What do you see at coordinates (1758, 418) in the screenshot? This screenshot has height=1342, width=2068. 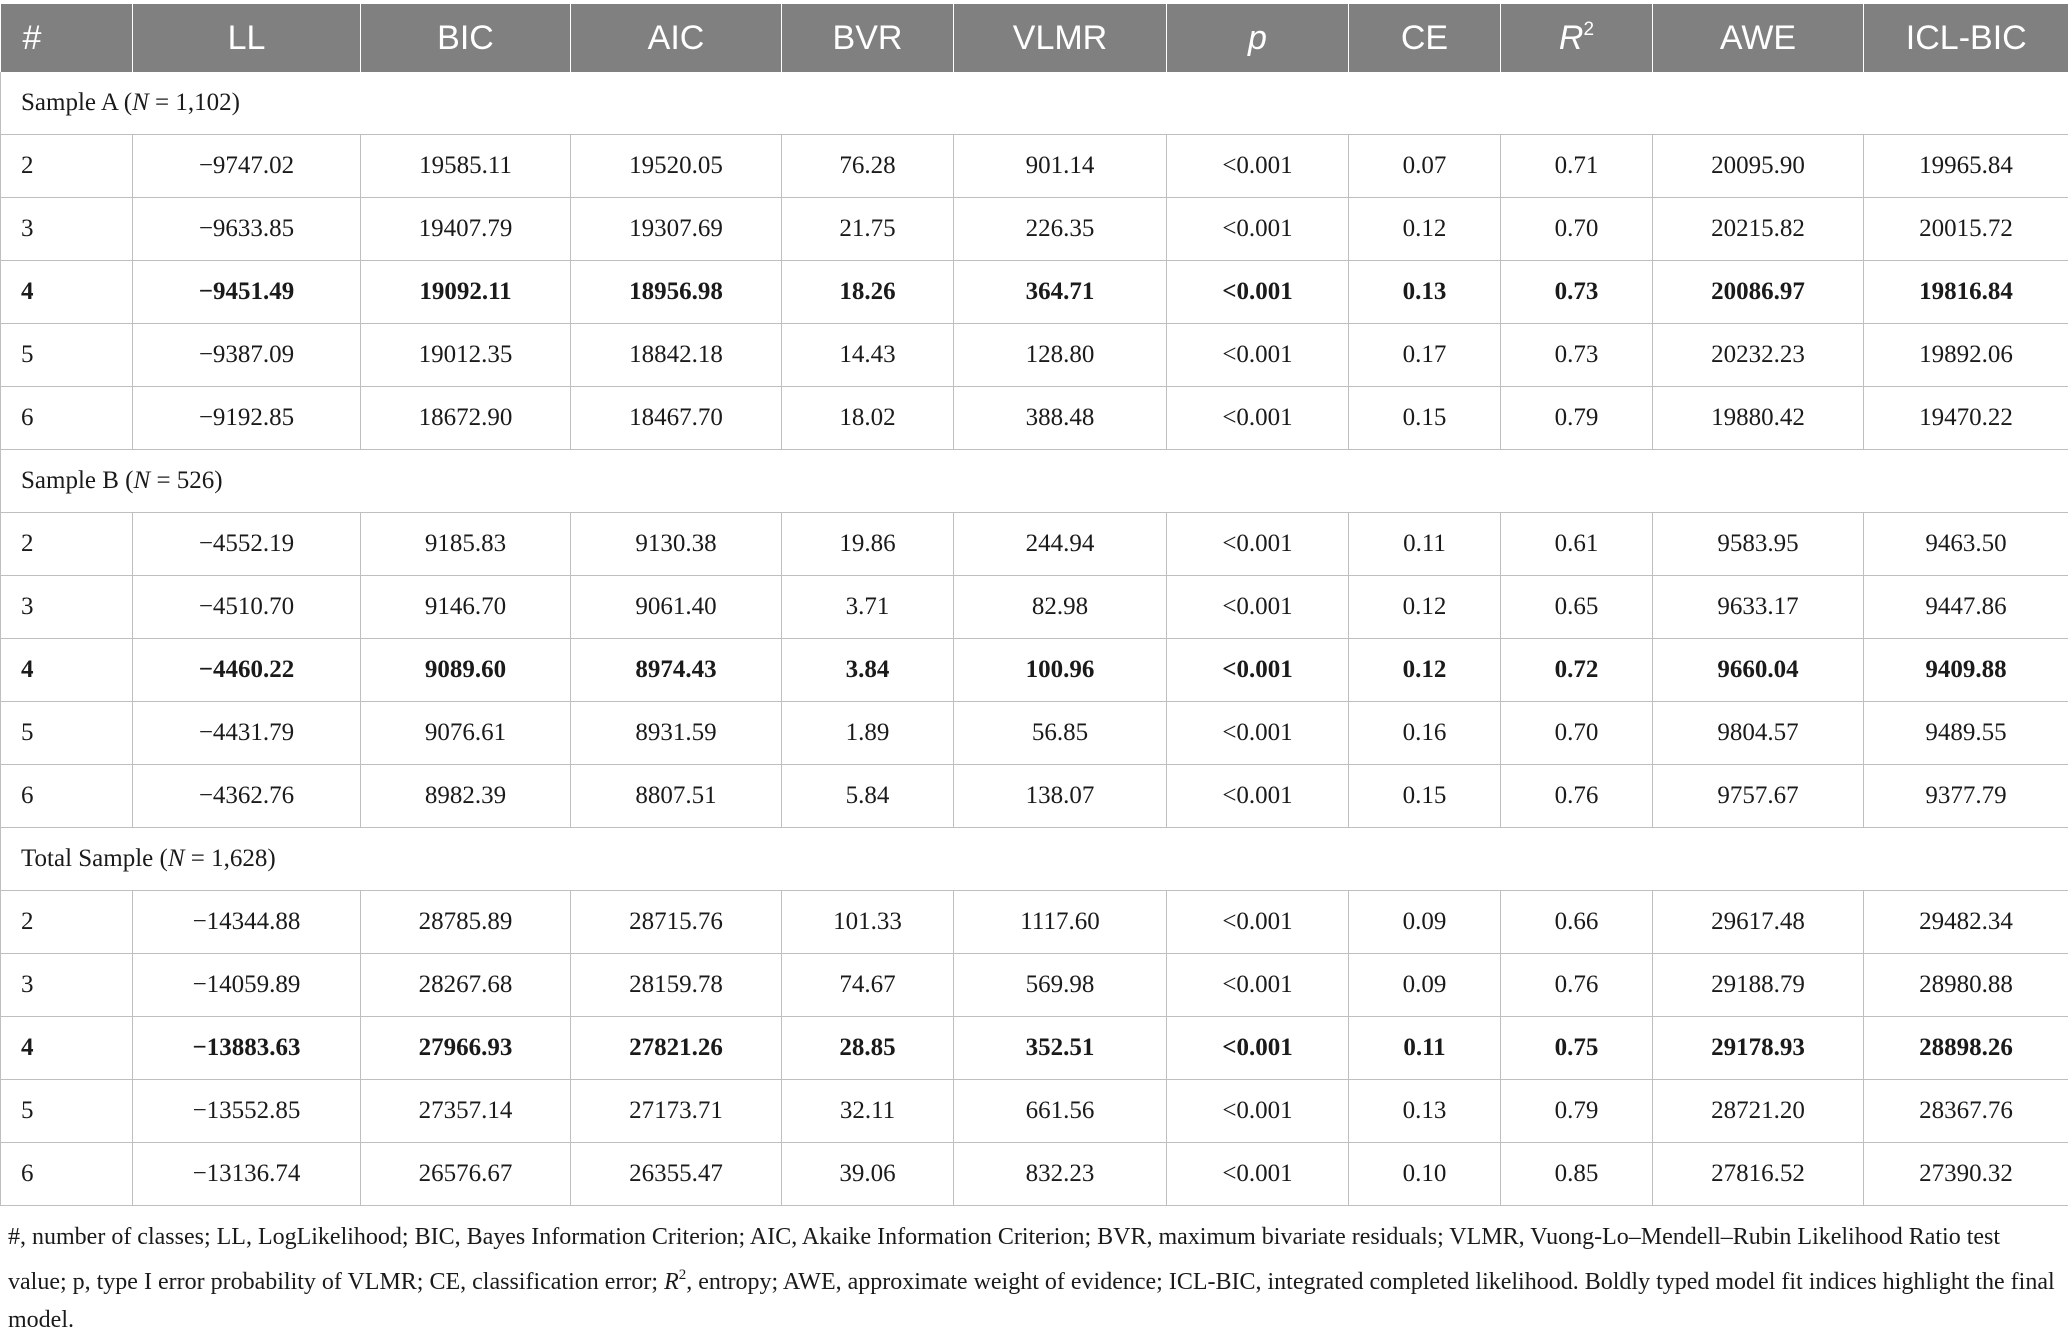 I see `cell-awe: 19880.42` at bounding box center [1758, 418].